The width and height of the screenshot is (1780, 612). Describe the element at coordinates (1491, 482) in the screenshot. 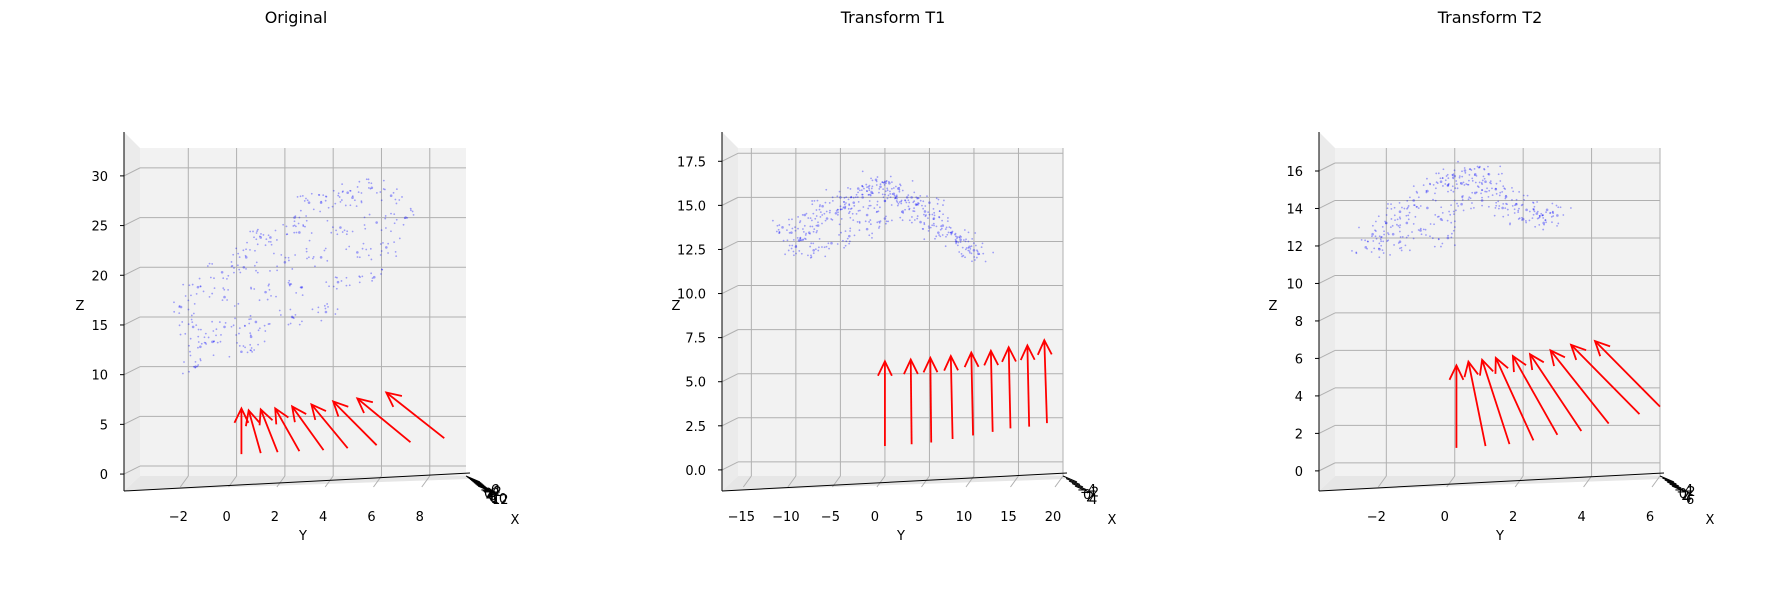

I see `y-axis-line` at that location.